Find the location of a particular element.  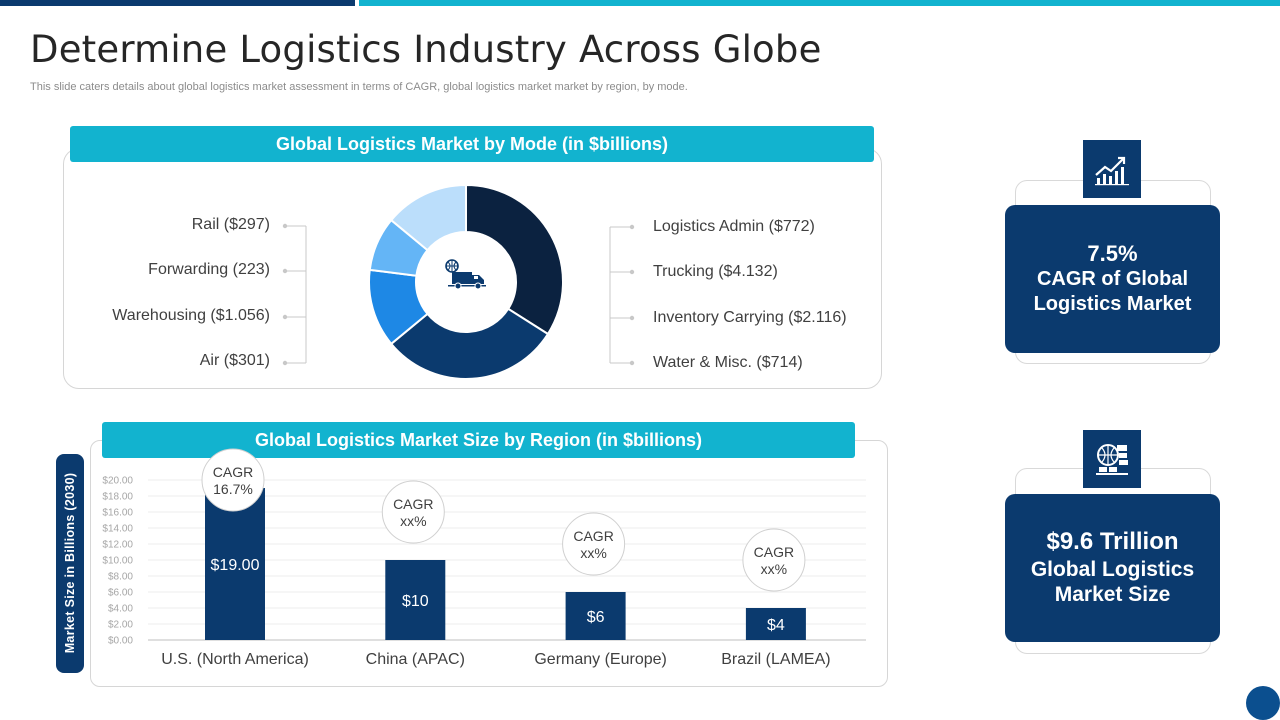

mode-label-inventory-carrying: Inventory Carrying ($2.116) is located at coordinates (750, 317).